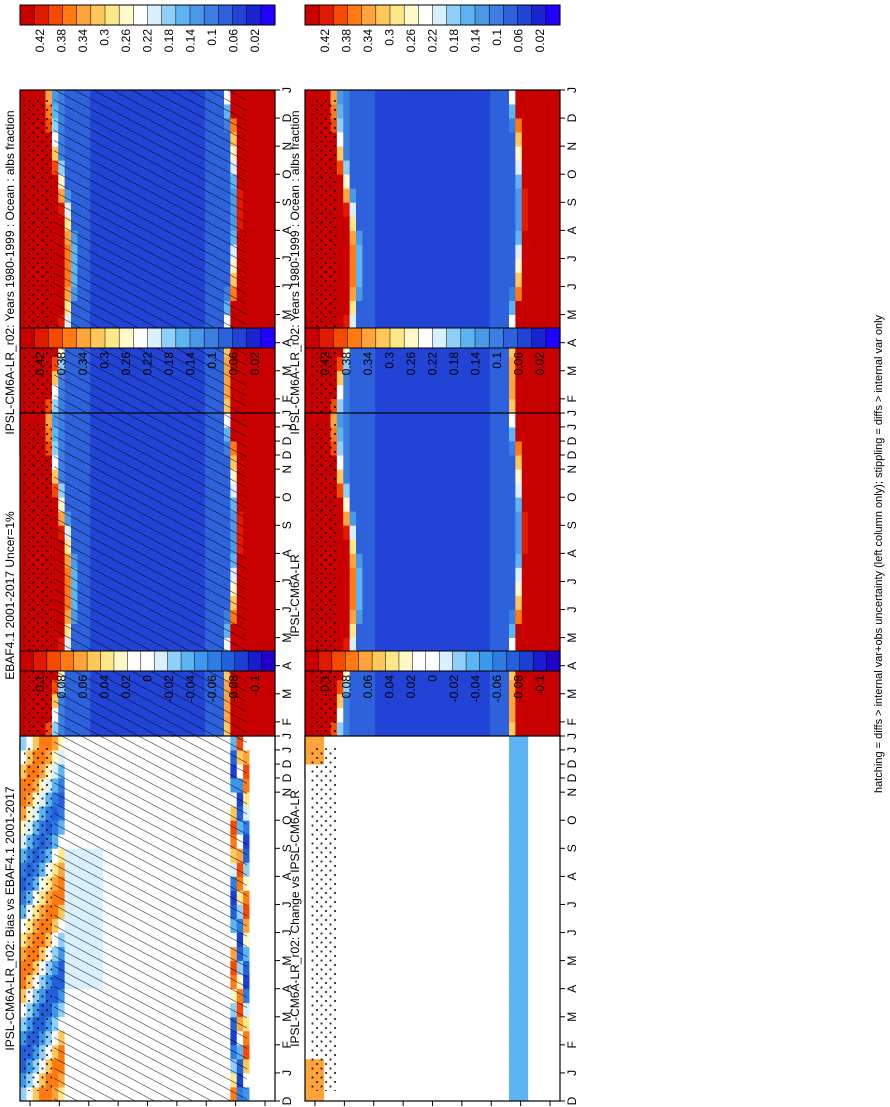 Image resolution: width=890 pixels, height=1107 pixels. What do you see at coordinates (147, 15) in the screenshot?
I see `colorbar-frame` at bounding box center [147, 15].